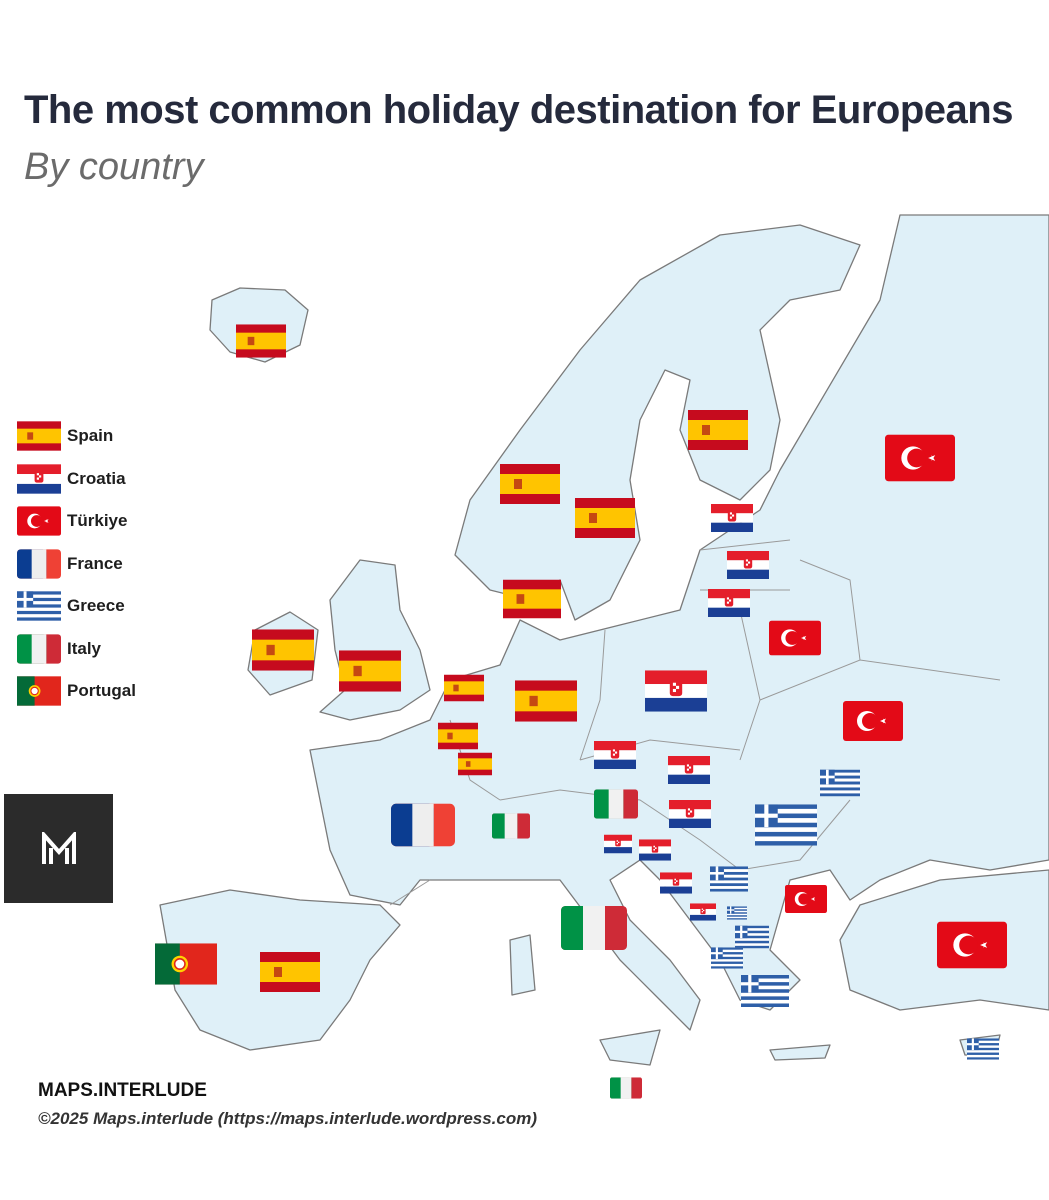  I want to click on legend-item-turkiye: Türkiye, so click(76, 521).